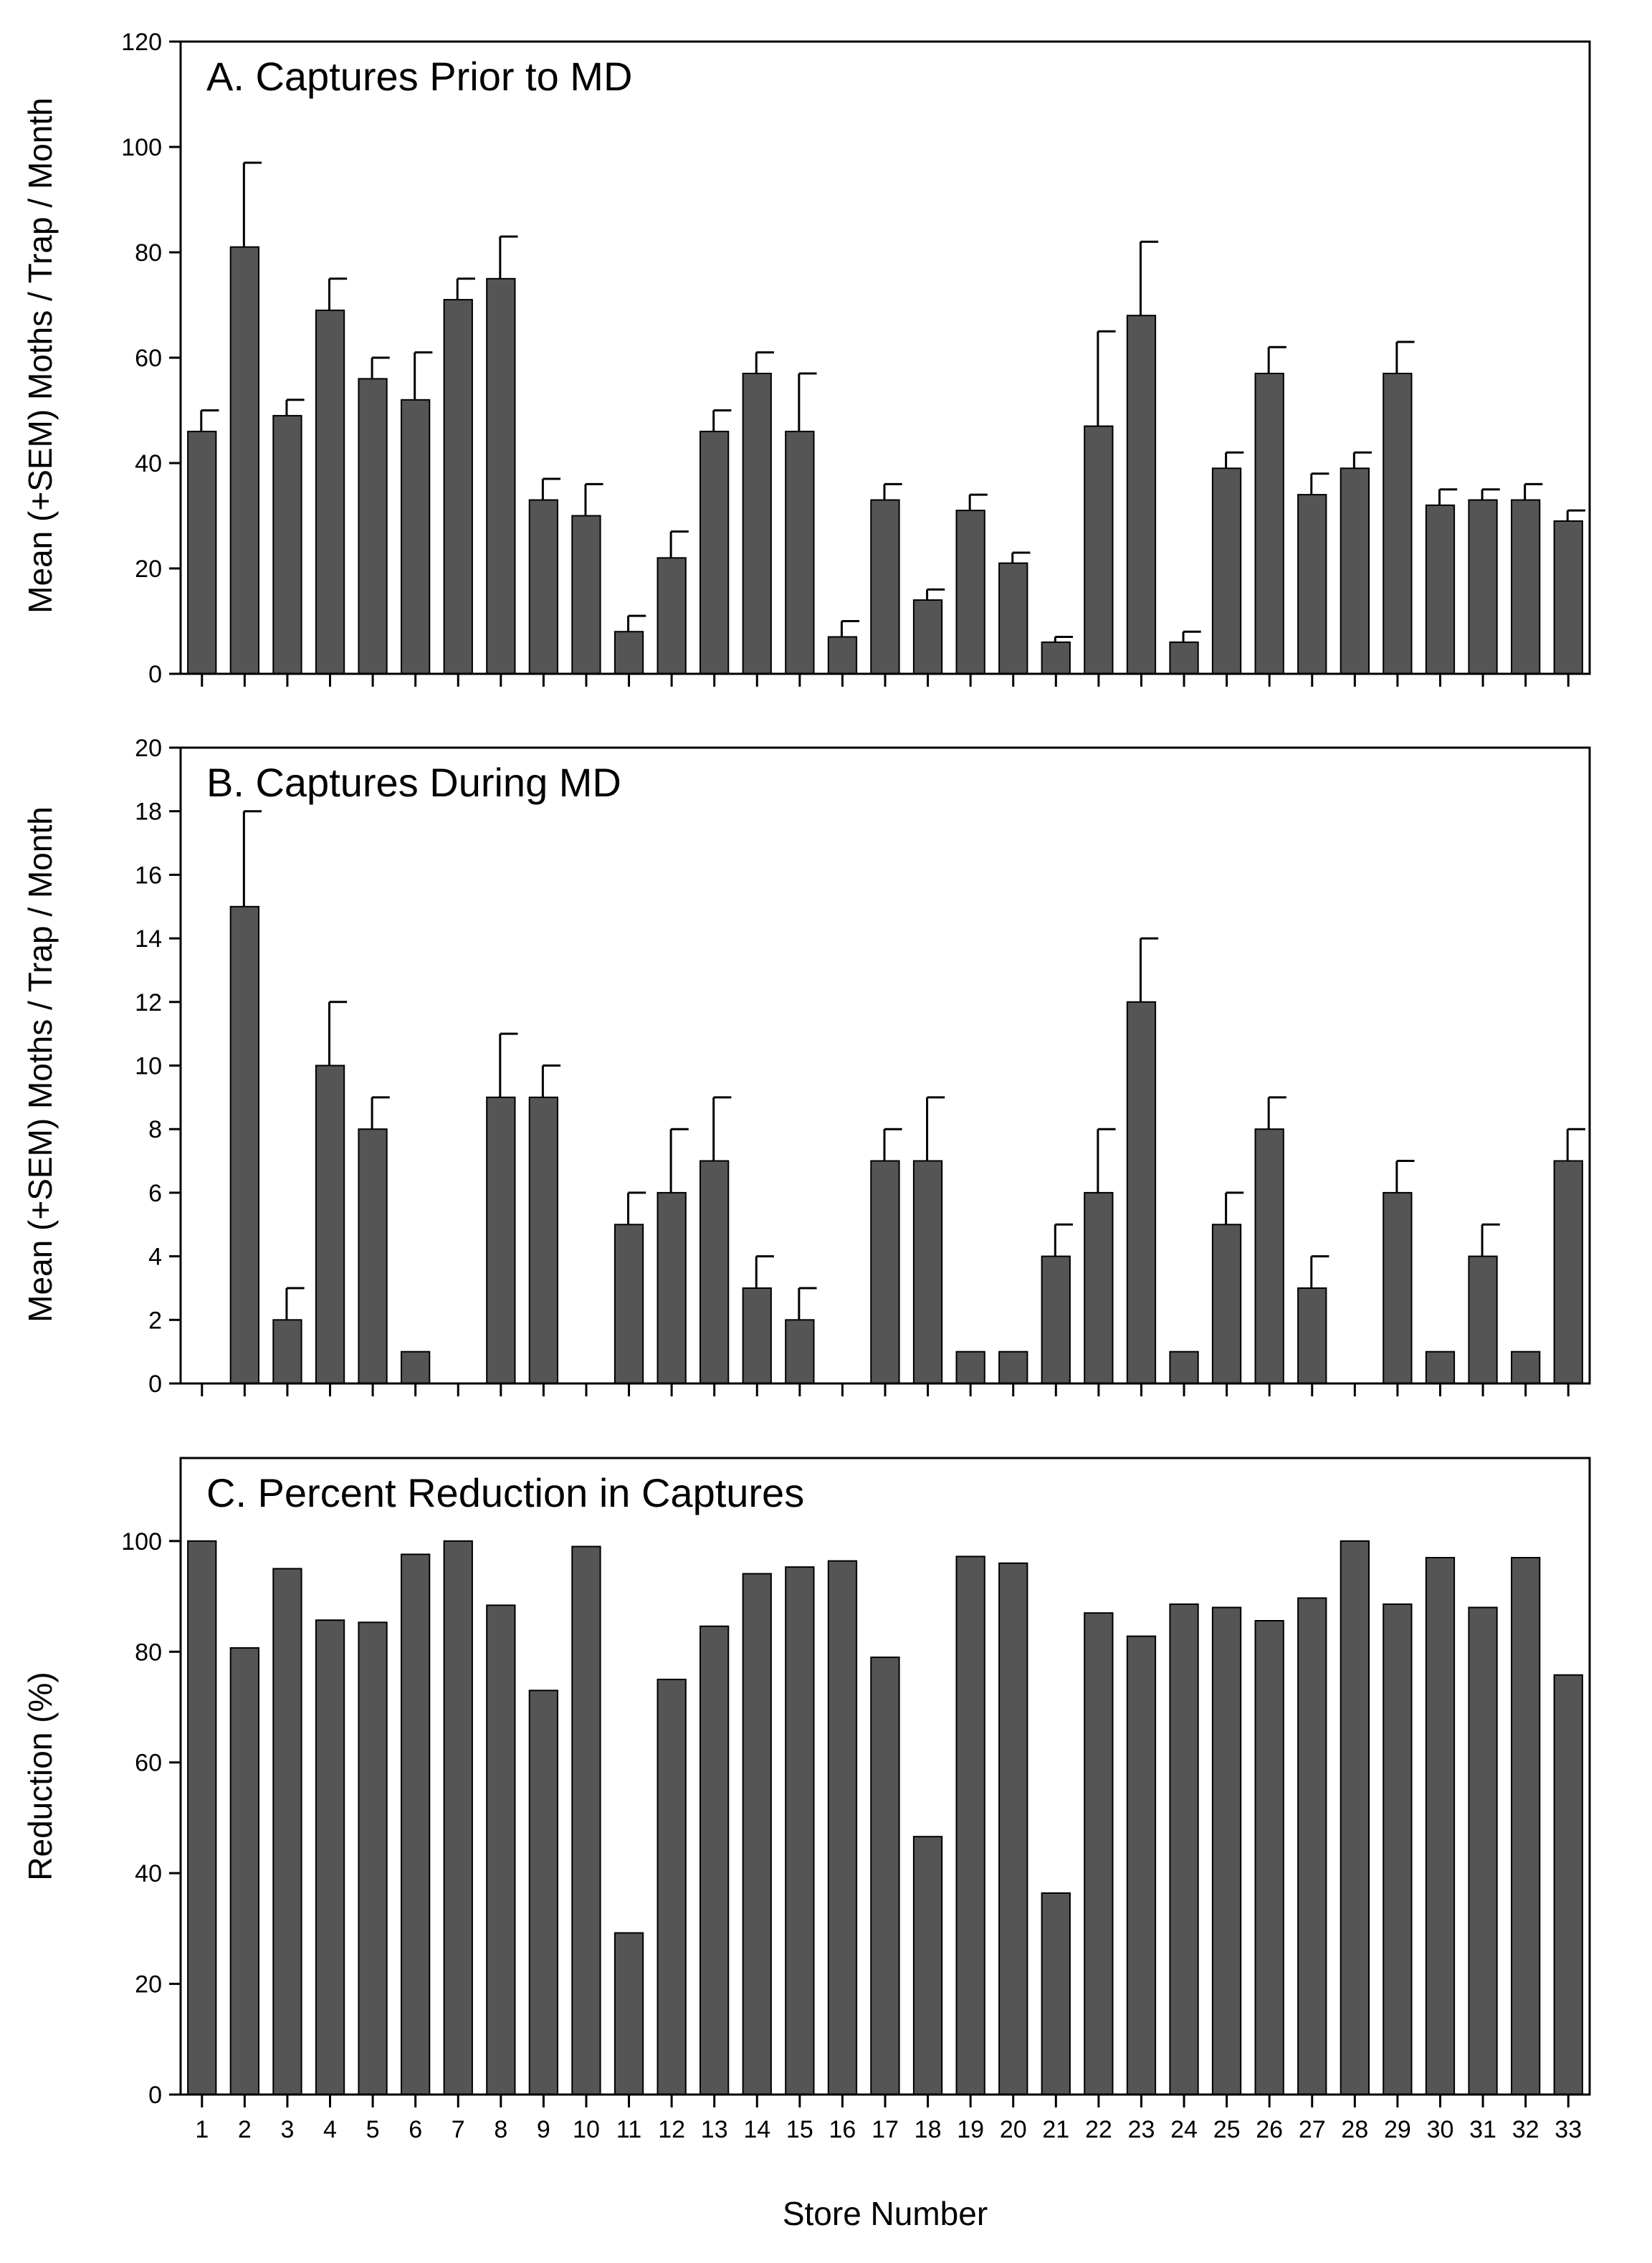  I want to click on panel-b-y-tick-label: 18, so click(148, 812).